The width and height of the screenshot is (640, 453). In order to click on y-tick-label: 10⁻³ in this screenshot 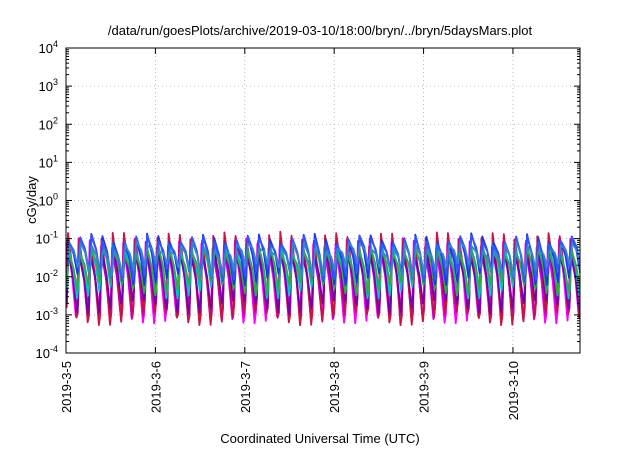, I will do `click(47, 314)`.